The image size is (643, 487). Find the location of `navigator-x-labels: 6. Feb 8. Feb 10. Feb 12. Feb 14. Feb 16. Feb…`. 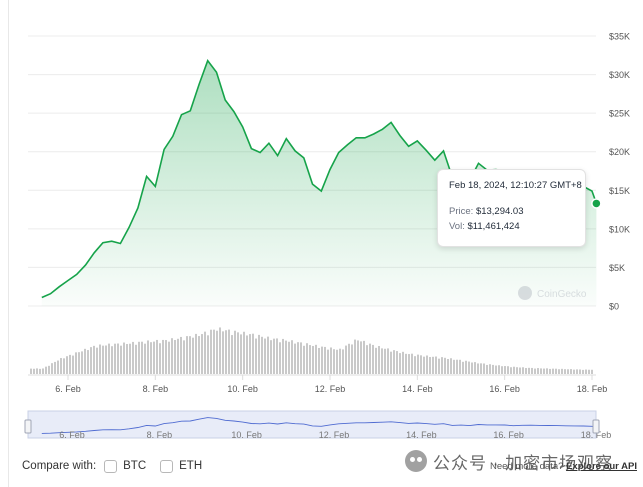

navigator-x-labels: 6. Feb 8. Feb 10. Feb 12. Feb 14. Feb 16. Feb… is located at coordinates (335, 435).